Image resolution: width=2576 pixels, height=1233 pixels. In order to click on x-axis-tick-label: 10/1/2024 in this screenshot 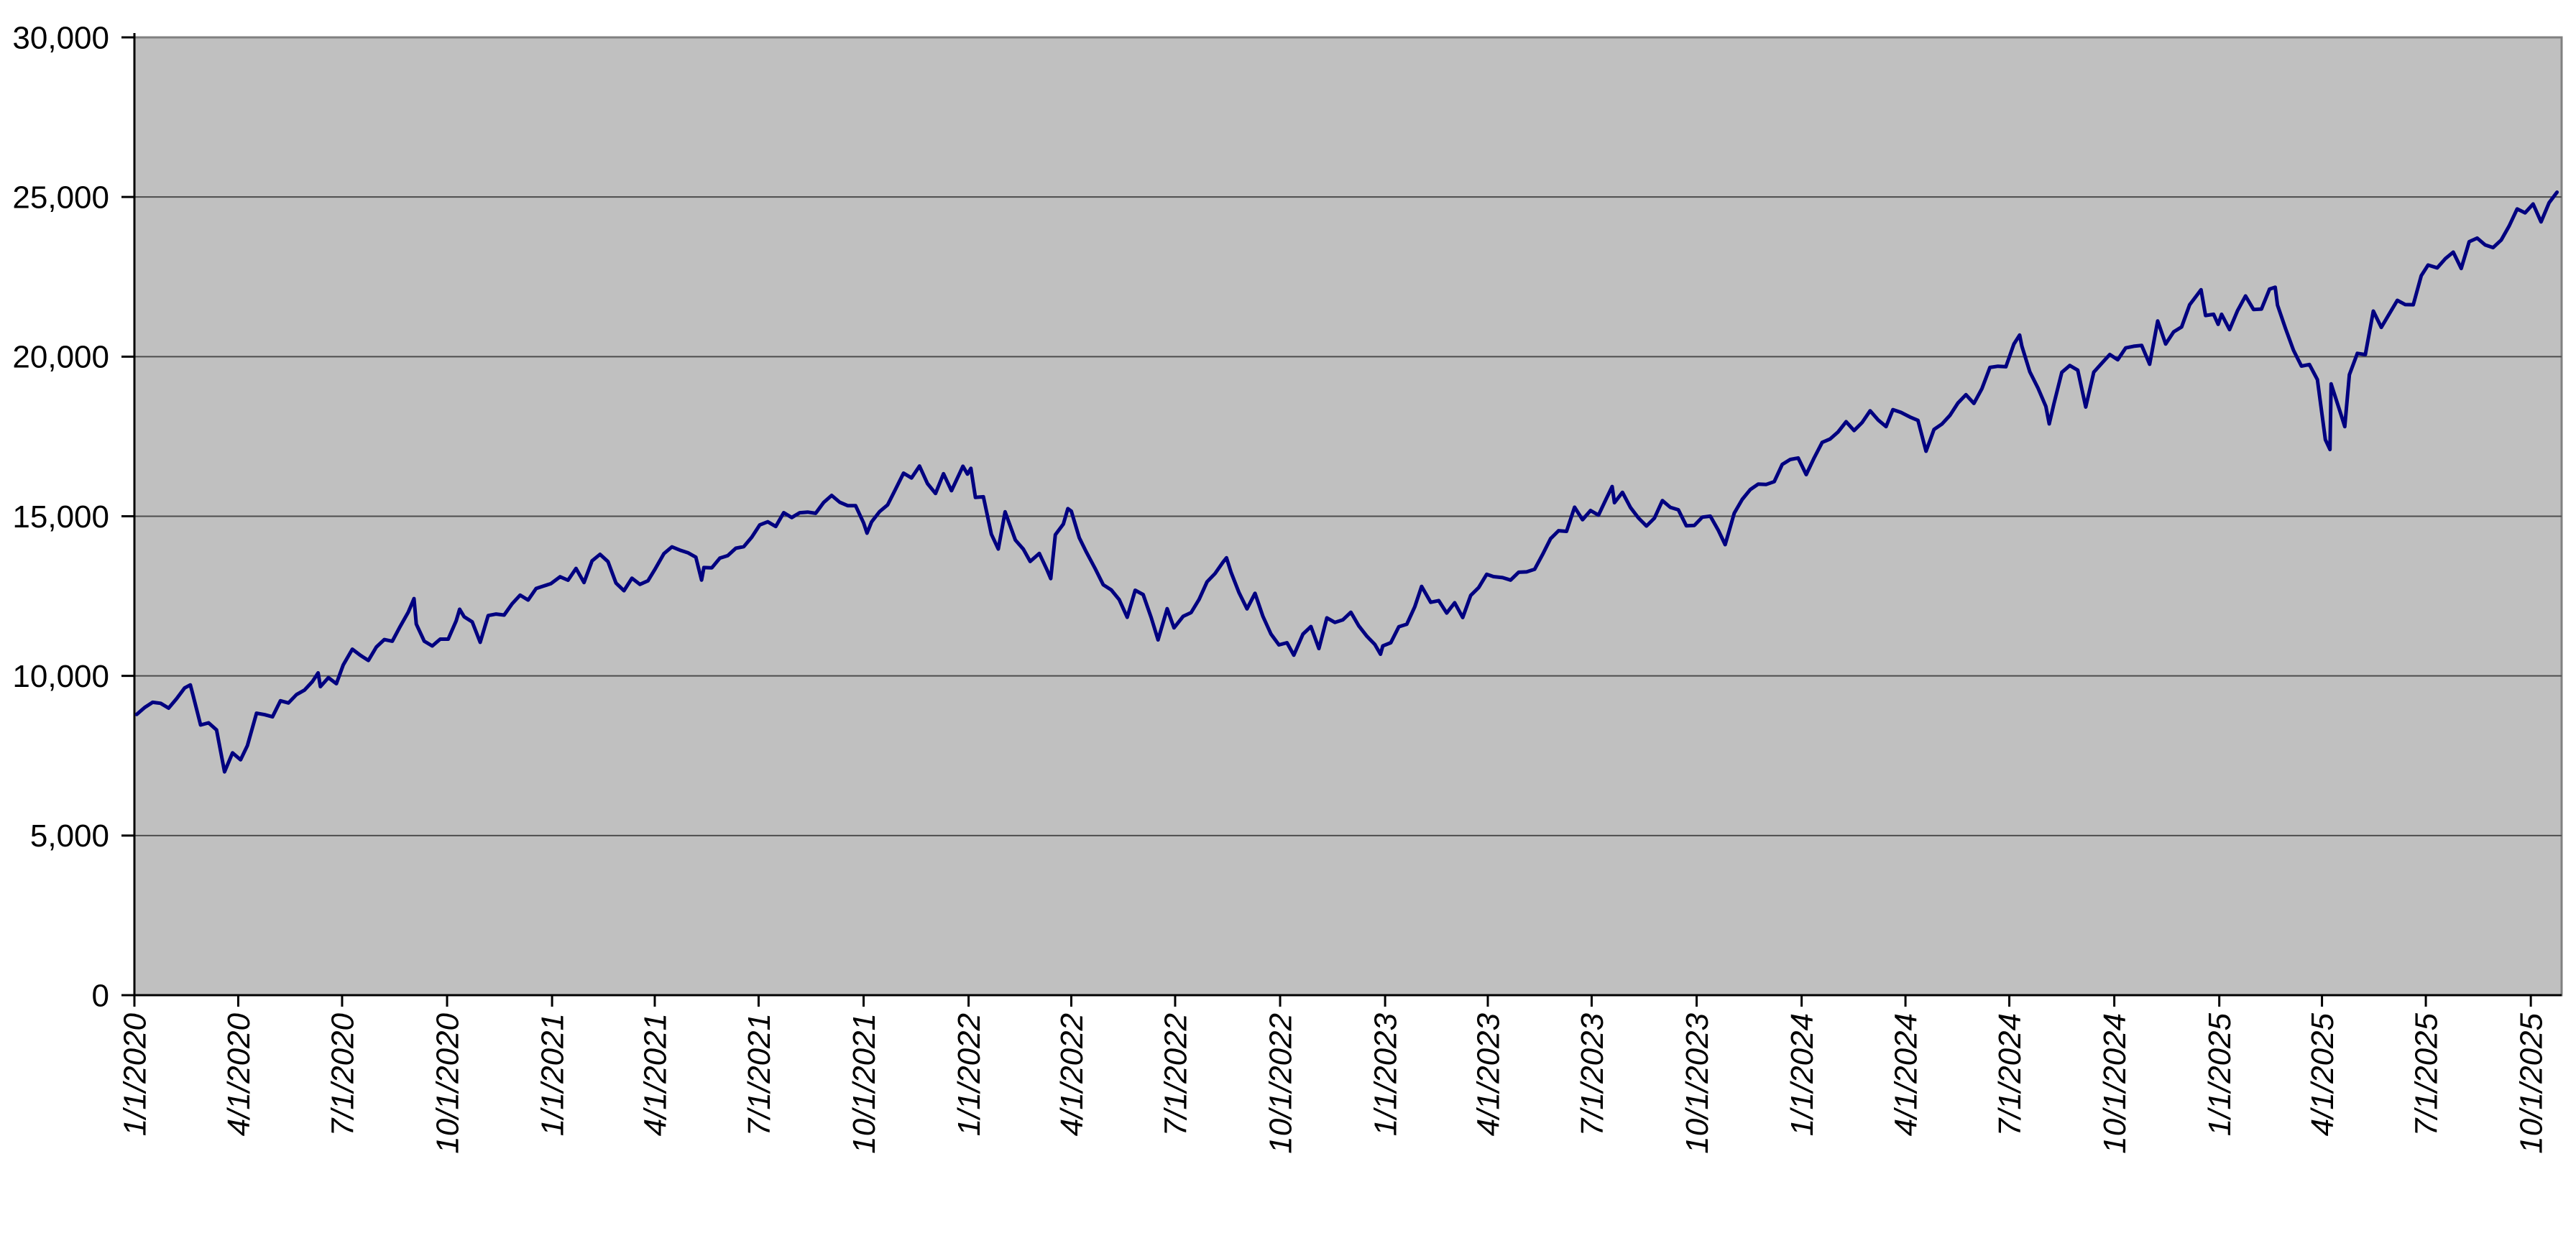, I will do `click(2115, 1083)`.